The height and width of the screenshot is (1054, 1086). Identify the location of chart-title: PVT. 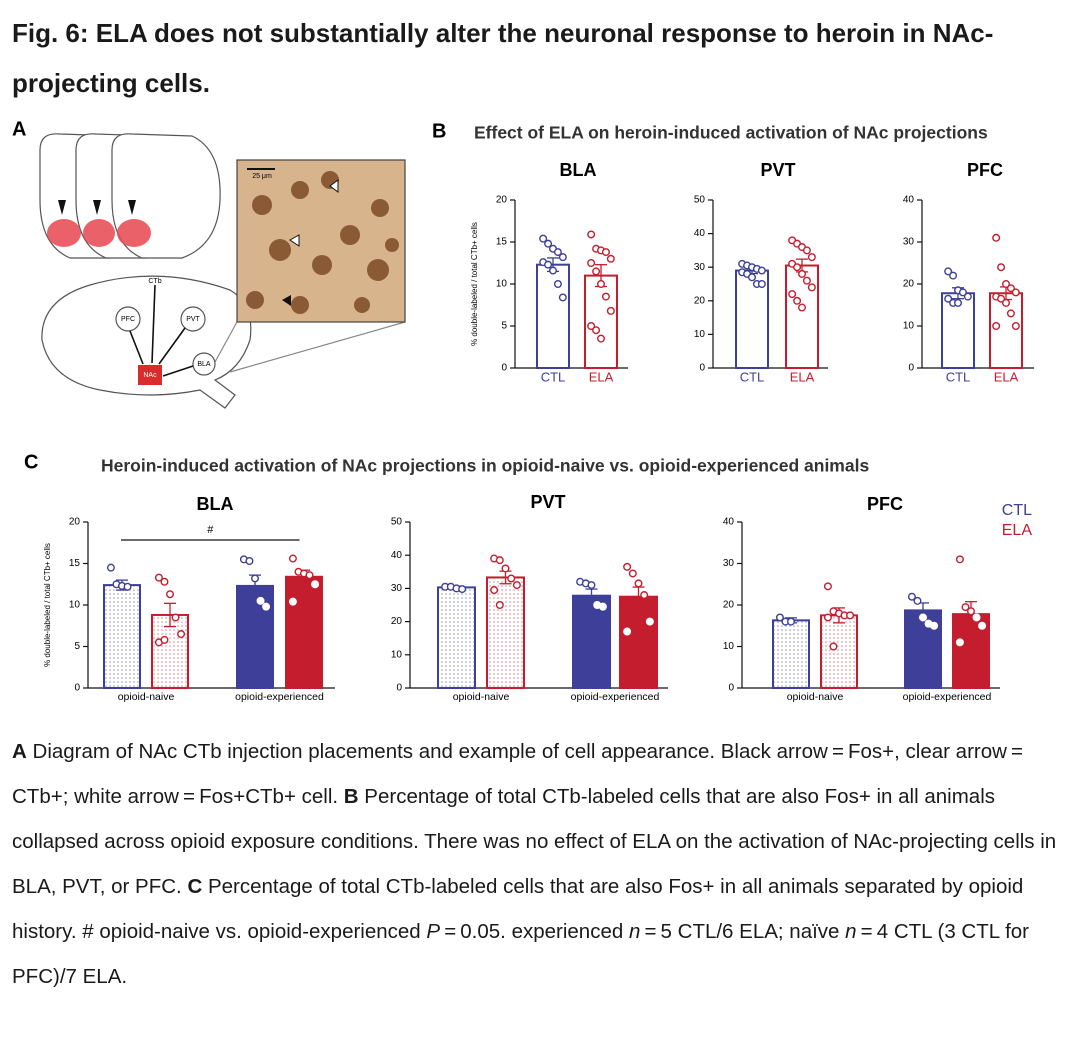
(777, 170).